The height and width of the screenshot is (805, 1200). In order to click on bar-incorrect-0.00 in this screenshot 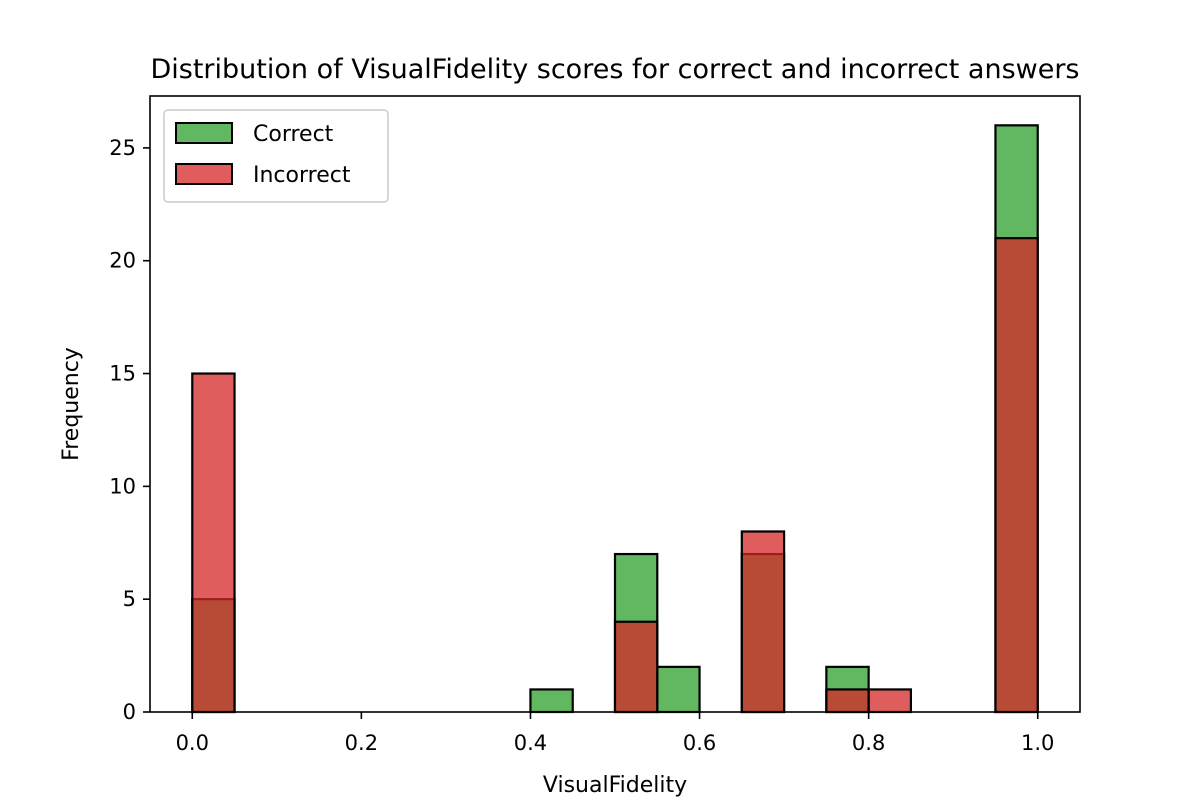, I will do `click(213, 543)`.